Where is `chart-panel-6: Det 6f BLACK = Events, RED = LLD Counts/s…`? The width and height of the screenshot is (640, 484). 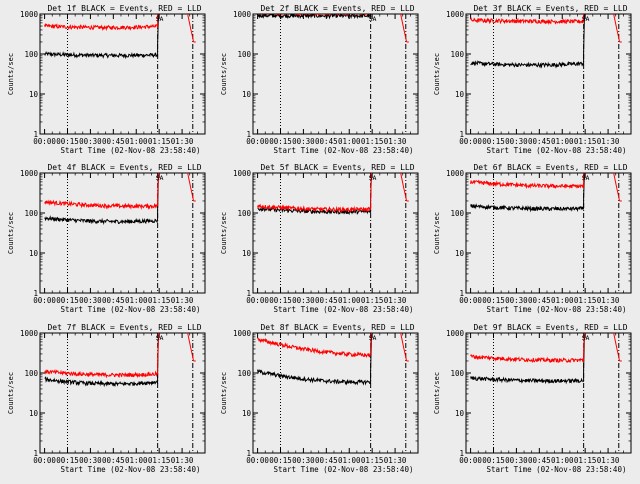
chart-panel-6: Det 6f BLACK = Events, RED = LLD Counts/s… is located at coordinates (532, 238).